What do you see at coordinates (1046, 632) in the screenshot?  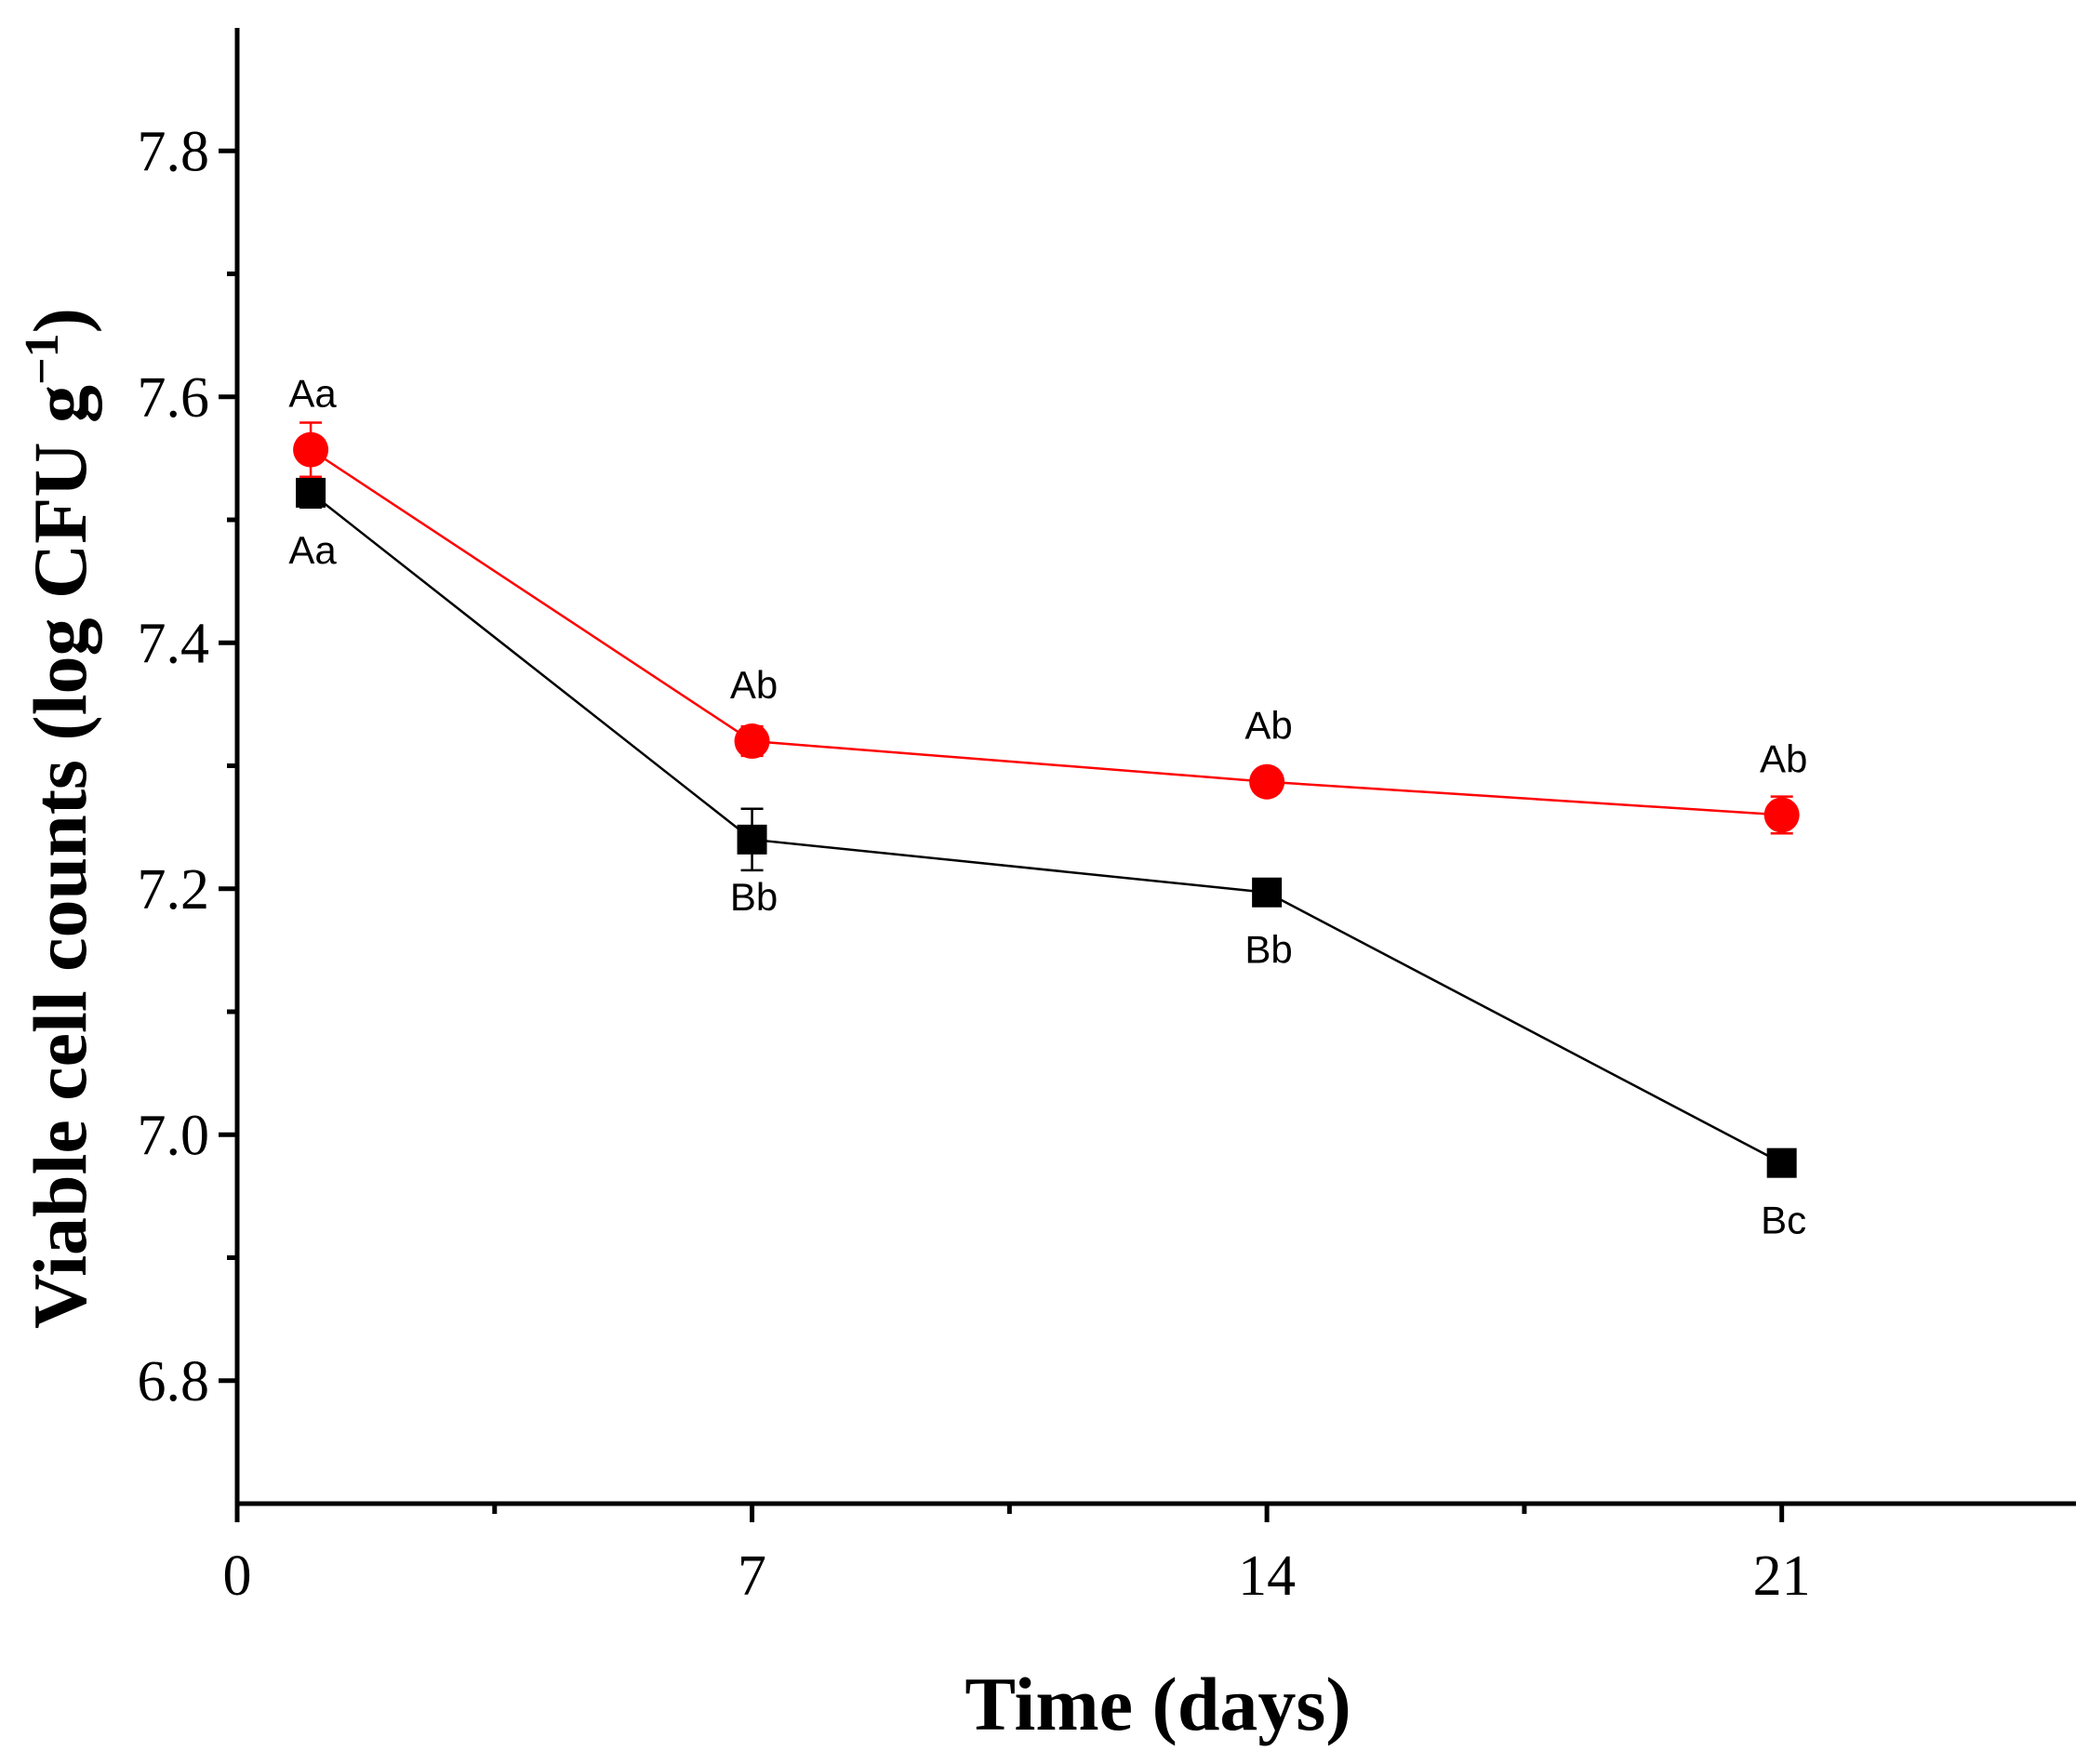 I see `series-line-red` at bounding box center [1046, 632].